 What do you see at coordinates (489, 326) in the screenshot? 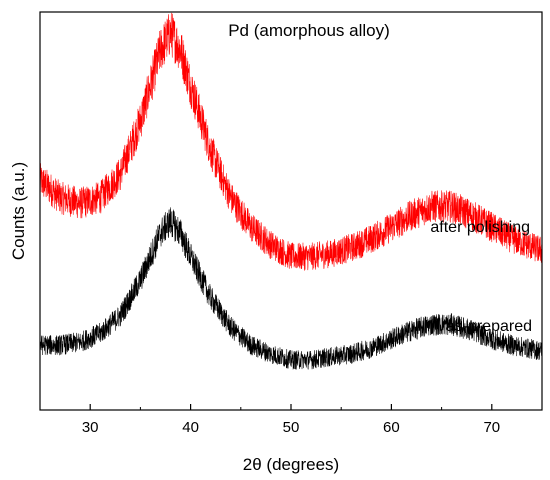
I see `series-label-as-prepared: as-prepared` at bounding box center [489, 326].